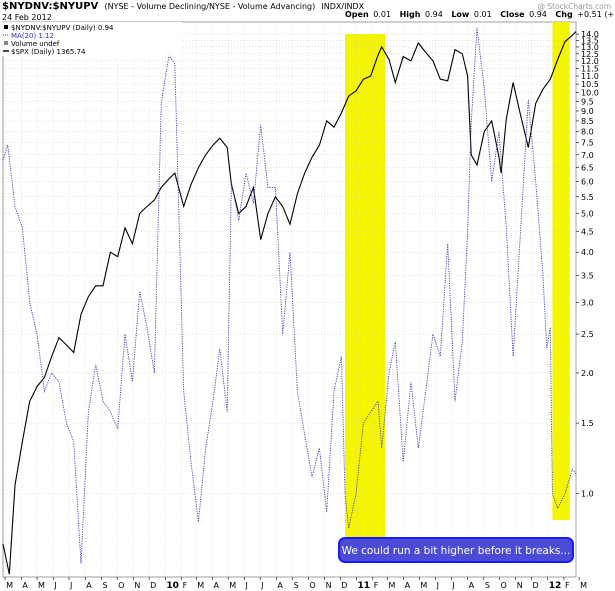 Image resolution: width=615 pixels, height=591 pixels. Describe the element at coordinates (587, 121) in the screenshot. I see `y-tick-label: 8.5` at that location.